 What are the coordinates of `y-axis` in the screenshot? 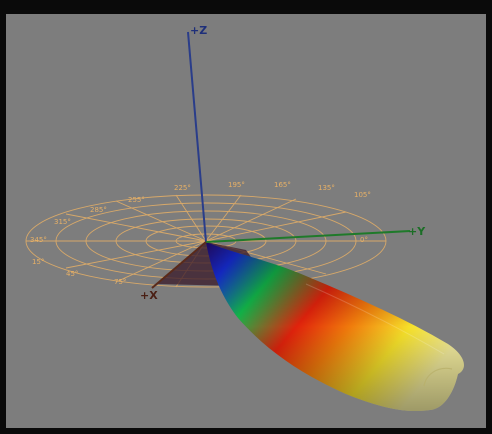 It's located at (308, 236).